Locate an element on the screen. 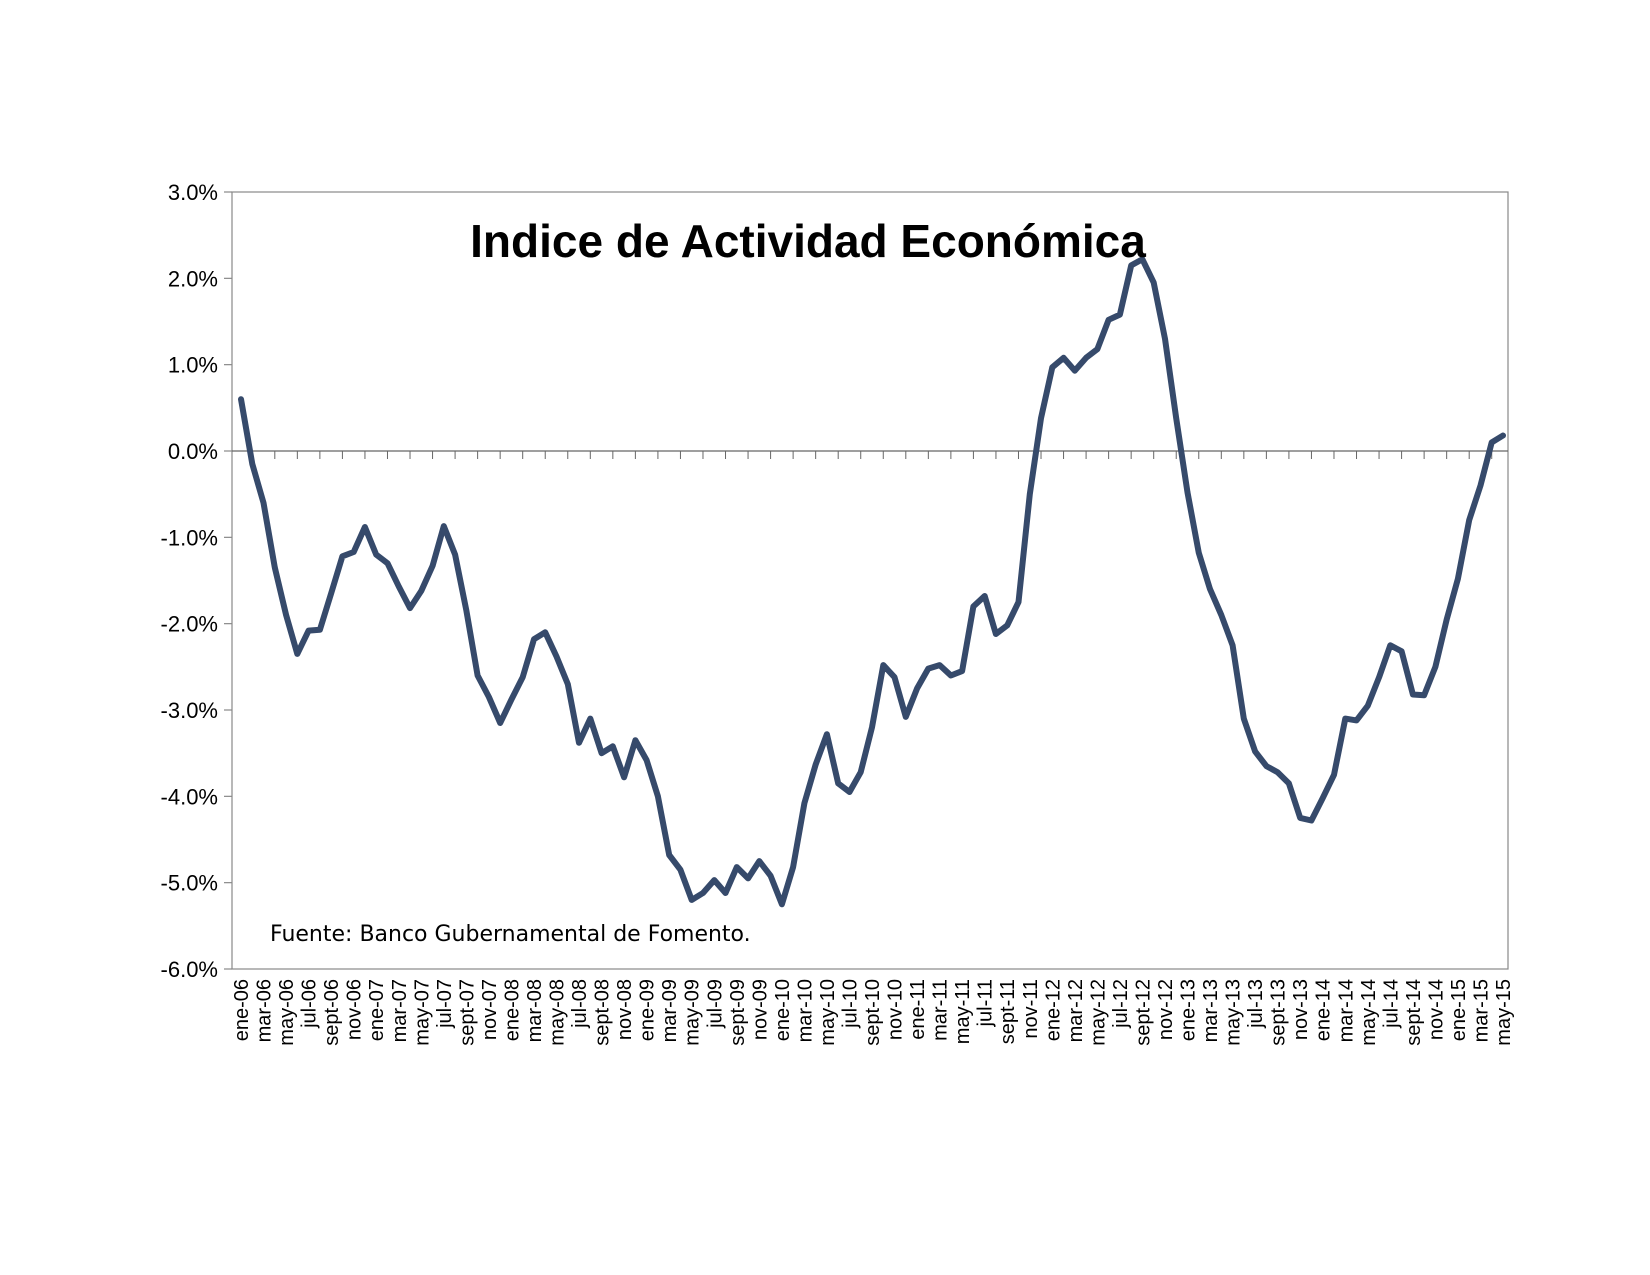  x-tick-label: sept-12 is located at coordinates (1143, 1012).